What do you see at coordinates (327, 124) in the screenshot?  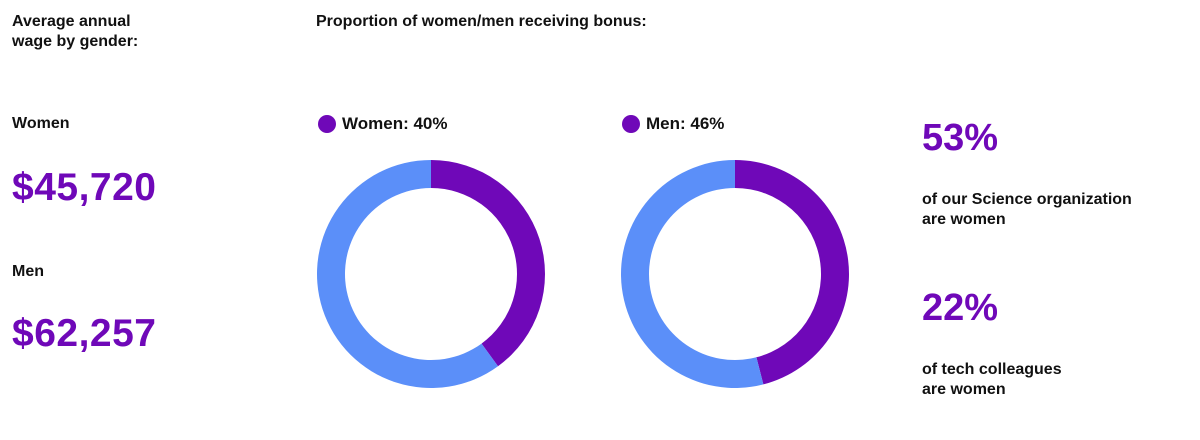 I see `legend-dot-women` at bounding box center [327, 124].